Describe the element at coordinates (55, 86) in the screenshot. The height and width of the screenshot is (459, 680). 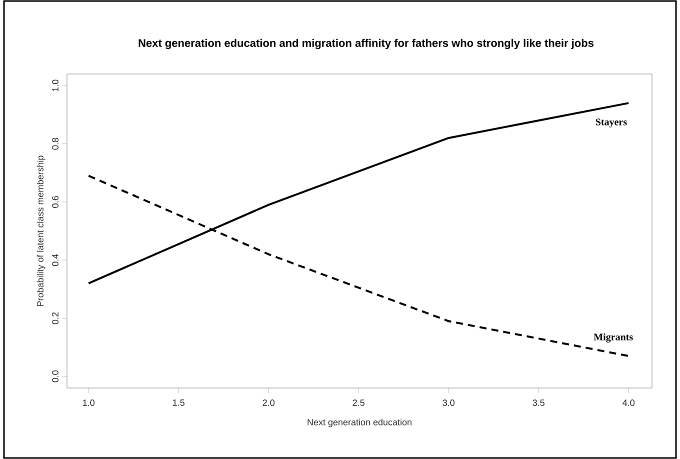
I see `y-tick-label: 1.0` at that location.